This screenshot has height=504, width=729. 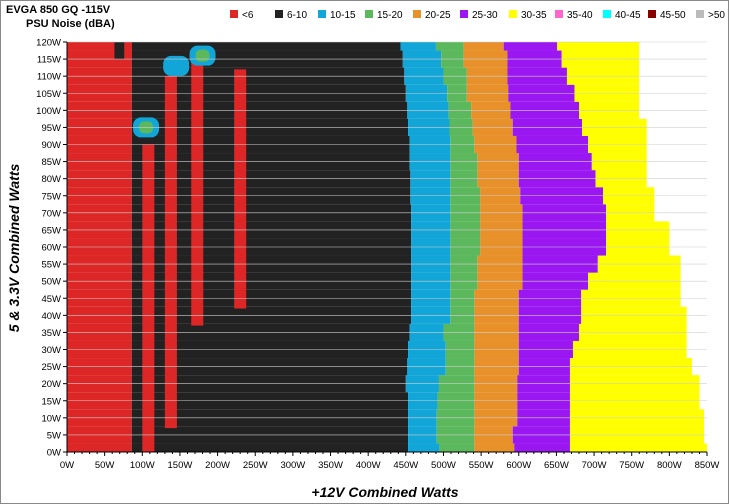 What do you see at coordinates (48, 43) in the screenshot?
I see `y-tick-label: 120W` at bounding box center [48, 43].